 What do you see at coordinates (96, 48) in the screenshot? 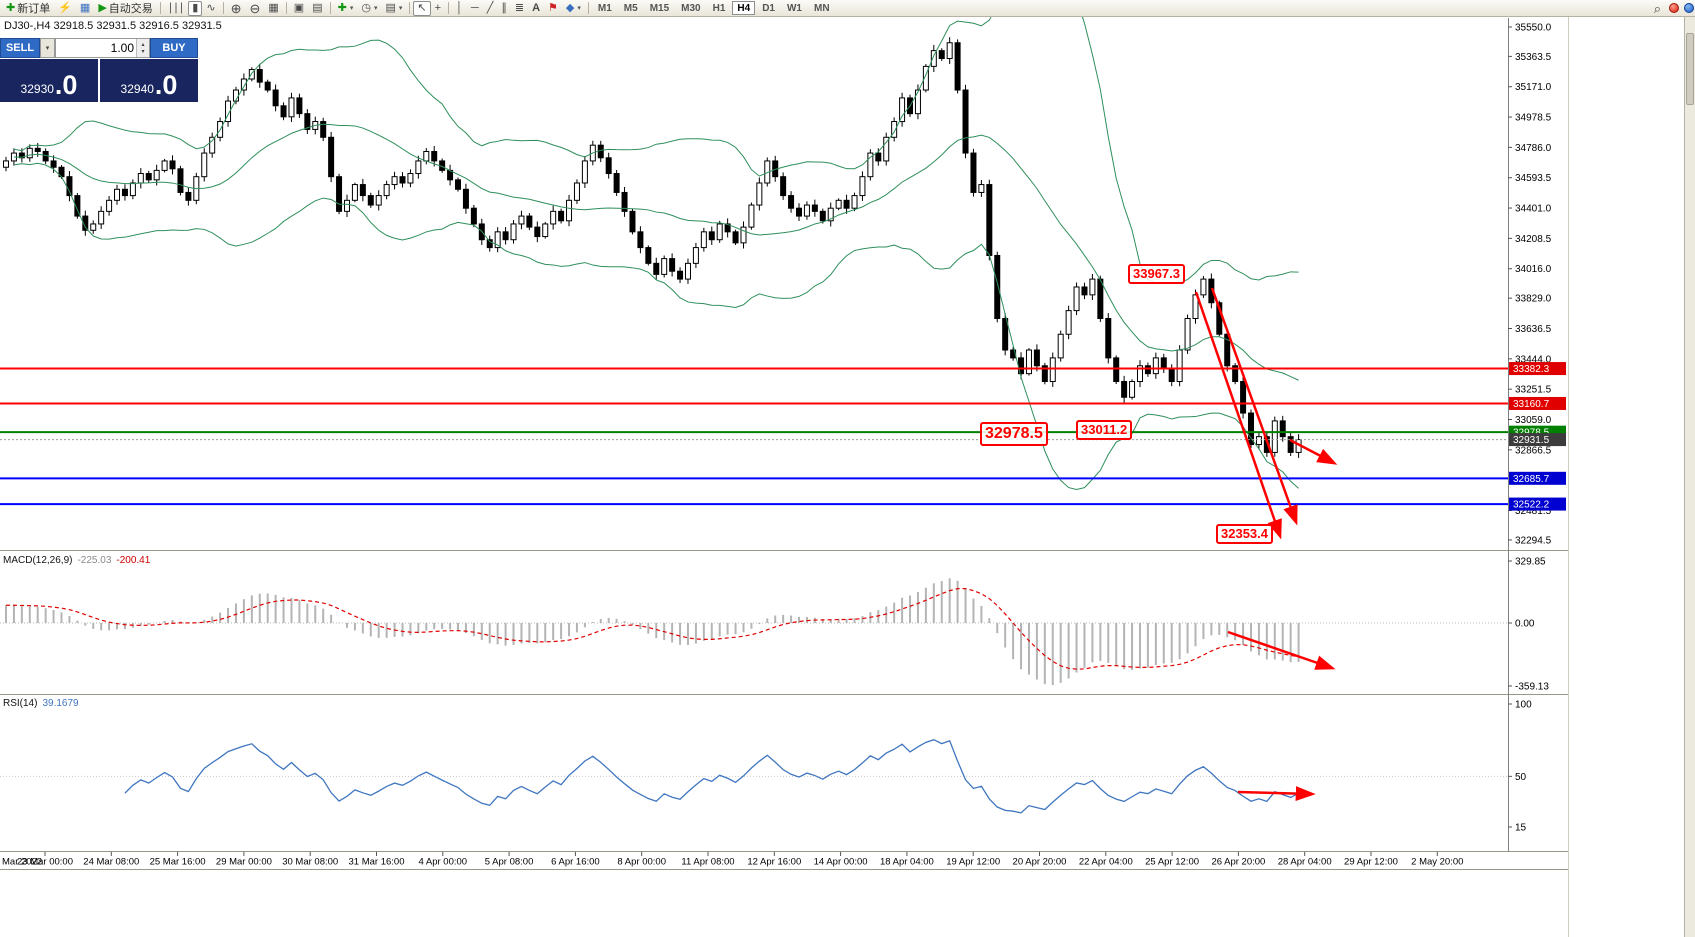
I see `volume-input` at bounding box center [96, 48].